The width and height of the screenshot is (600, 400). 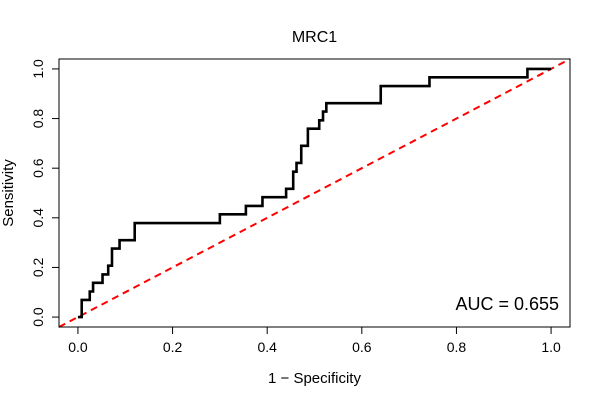 I want to click on y-axis-label: Sensitivity, so click(x=8, y=193).